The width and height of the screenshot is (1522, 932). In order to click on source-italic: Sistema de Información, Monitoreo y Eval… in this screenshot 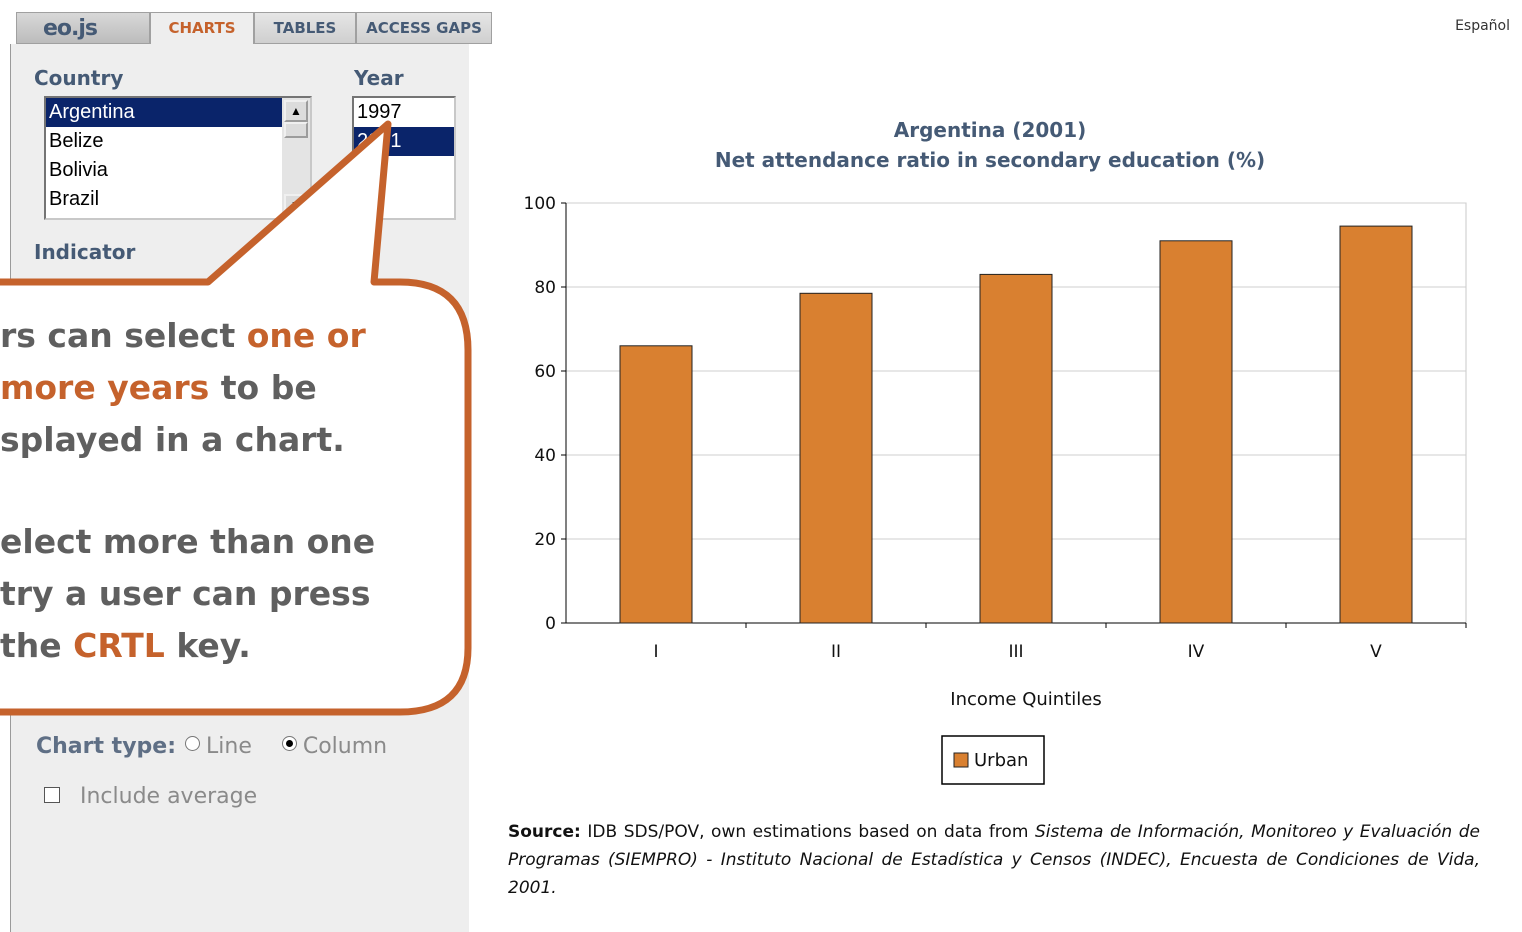, I will do `click(994, 860)`.